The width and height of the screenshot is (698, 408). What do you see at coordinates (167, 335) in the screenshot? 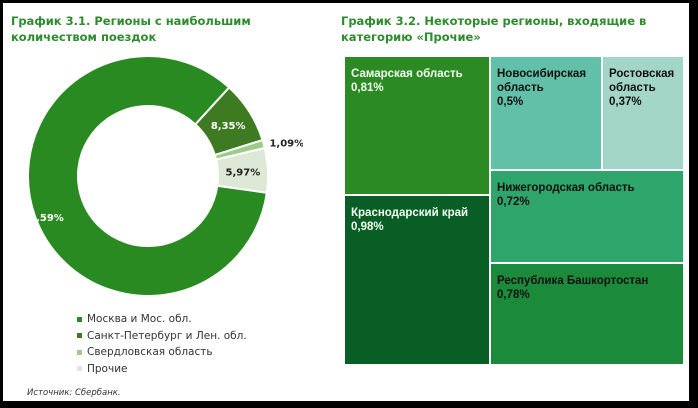
I see `legend-label: Санкт-Петербург и Лен. обл.` at bounding box center [167, 335].